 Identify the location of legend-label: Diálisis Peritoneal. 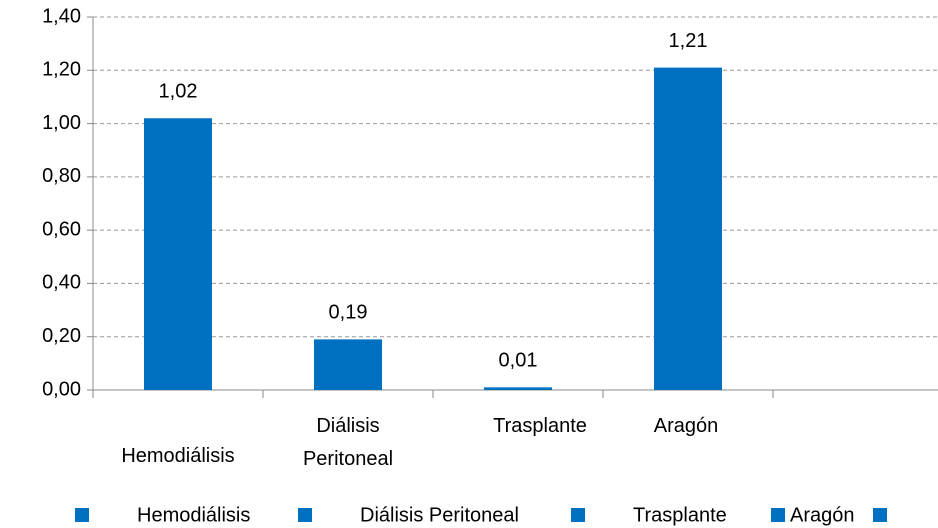
(439, 515).